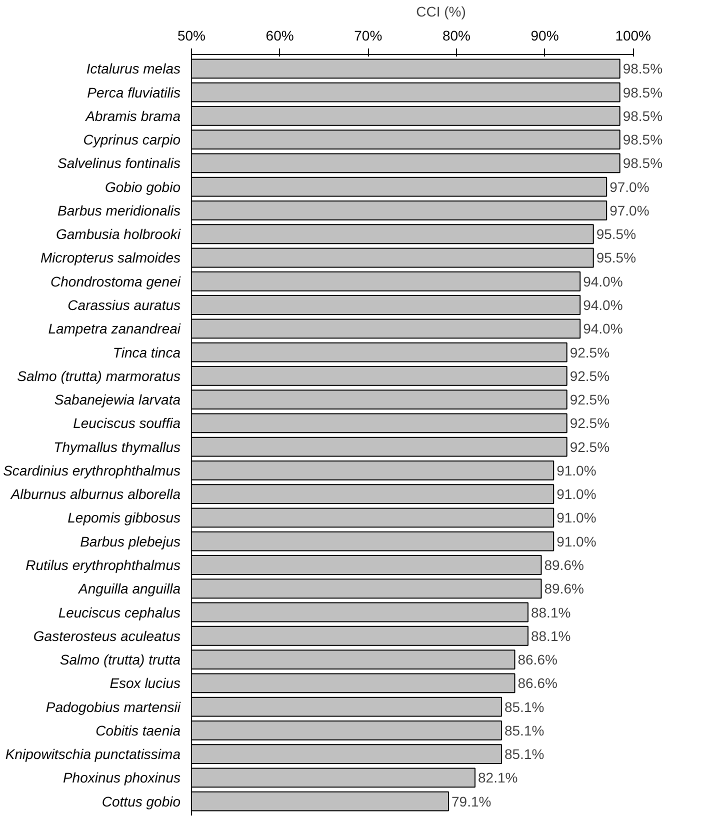 This screenshot has height=827, width=707. Describe the element at coordinates (132, 140) in the screenshot. I see `y-tick-label: Cyprinus carpio` at that location.